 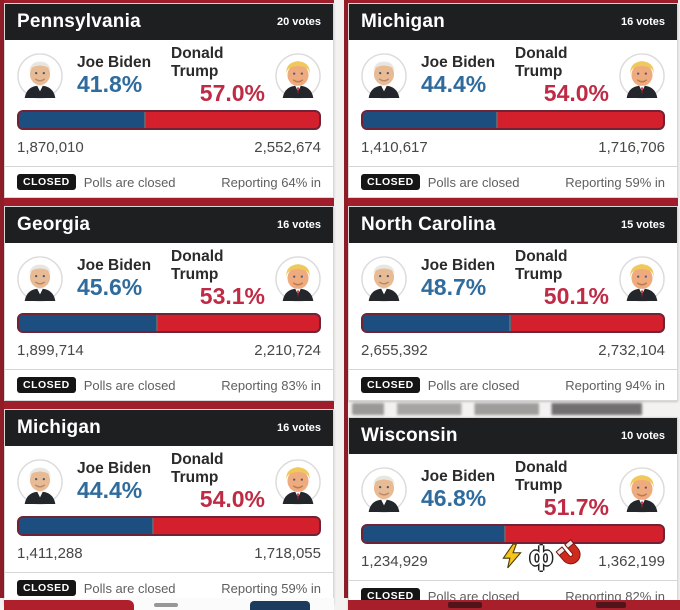 What do you see at coordinates (576, 507) in the screenshot?
I see `trump-percent: 51.7%` at bounding box center [576, 507].